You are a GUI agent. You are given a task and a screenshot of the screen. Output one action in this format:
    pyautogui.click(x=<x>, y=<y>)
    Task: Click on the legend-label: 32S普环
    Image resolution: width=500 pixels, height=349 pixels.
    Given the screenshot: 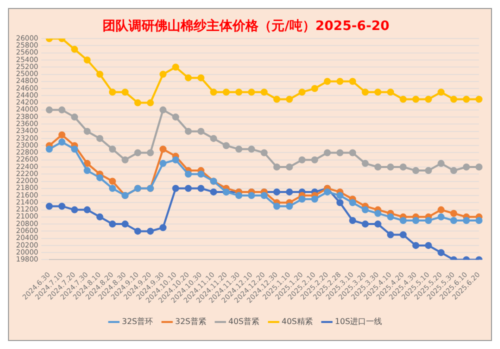 What is the action you would take?
    pyautogui.click(x=138, y=321)
    